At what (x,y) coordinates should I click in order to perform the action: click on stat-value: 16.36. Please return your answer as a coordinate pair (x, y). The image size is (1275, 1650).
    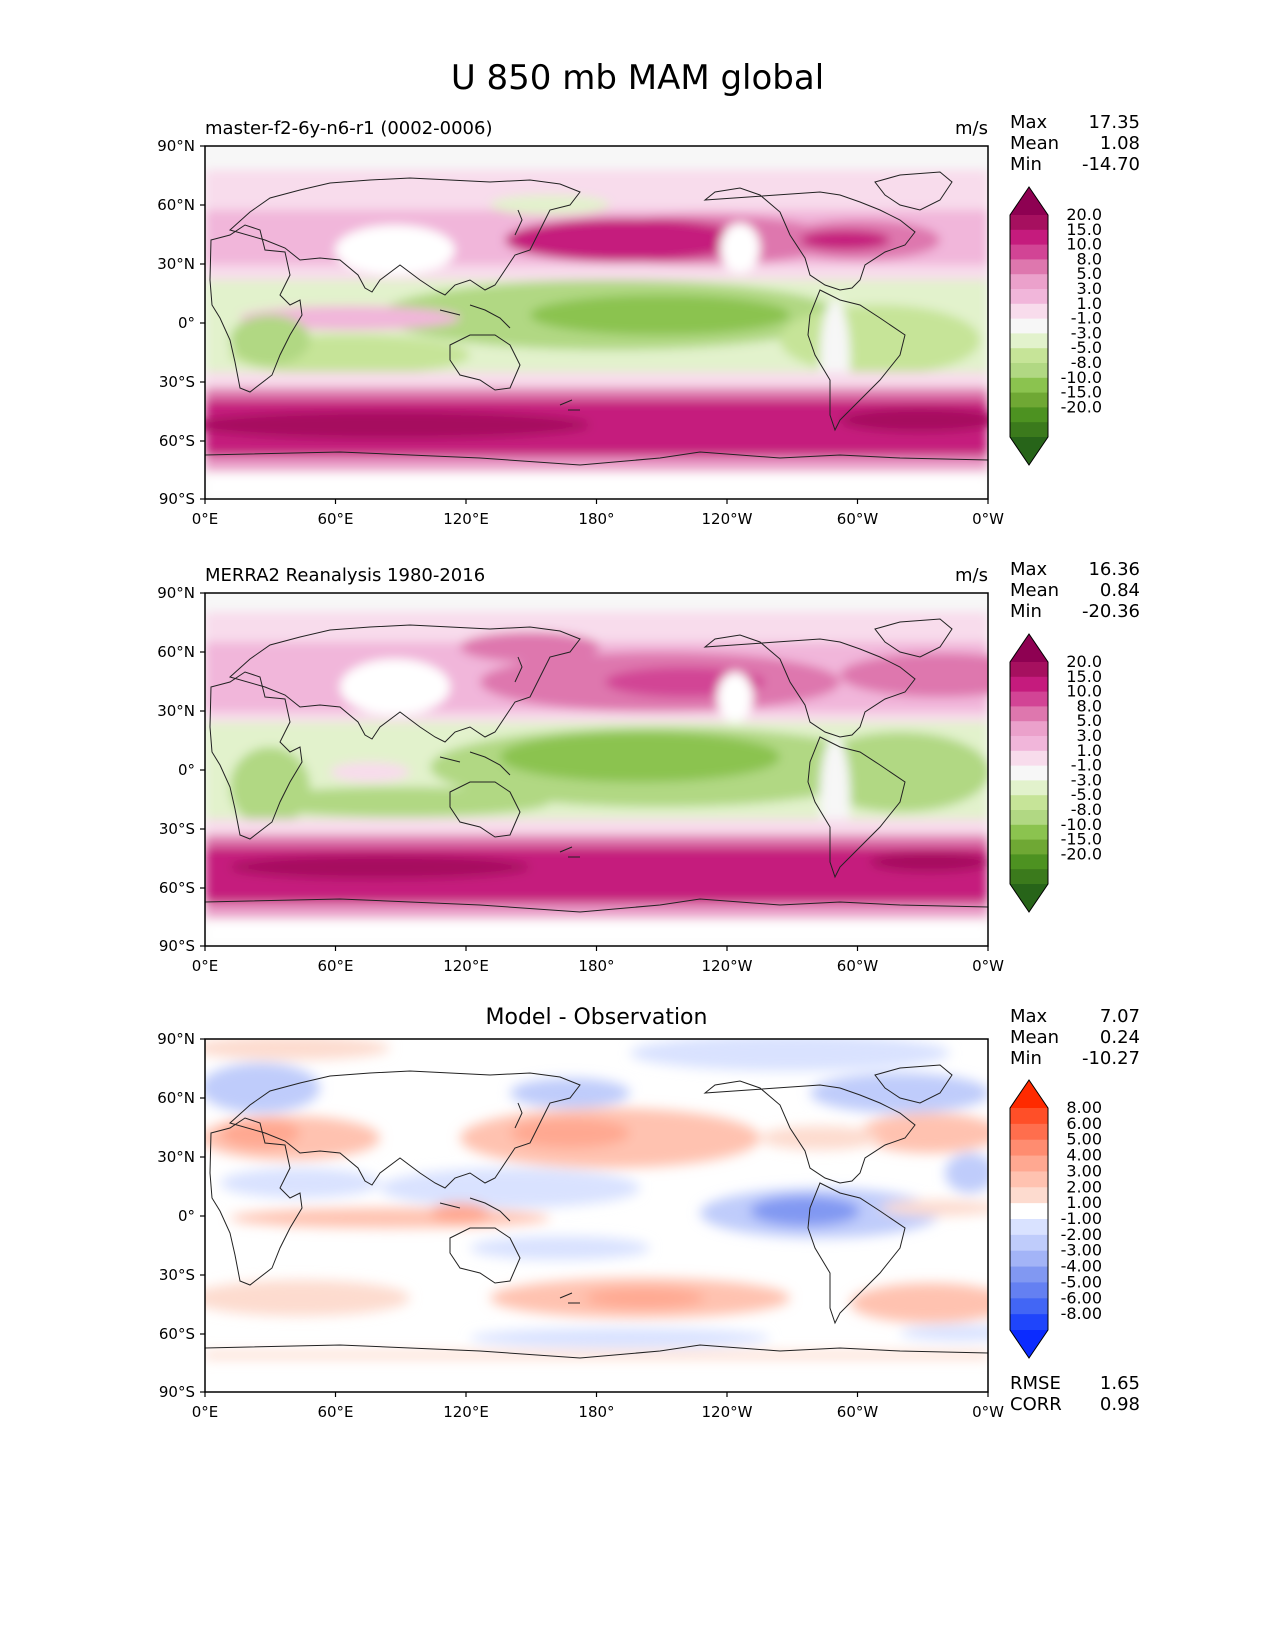
    Looking at the image, I should click on (1114, 569).